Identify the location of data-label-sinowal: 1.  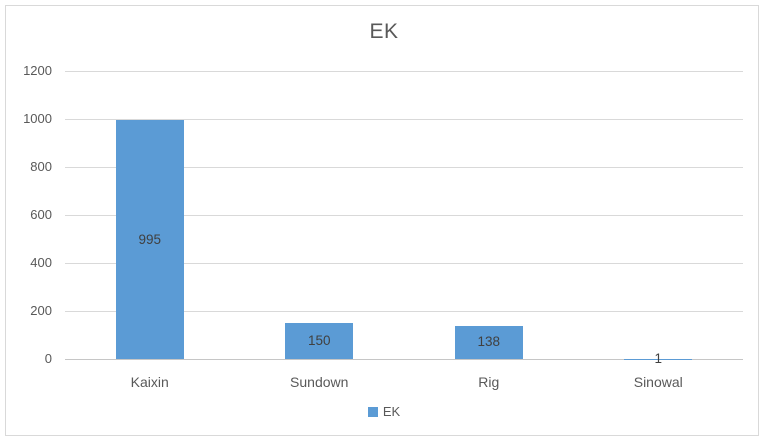
(658, 358).